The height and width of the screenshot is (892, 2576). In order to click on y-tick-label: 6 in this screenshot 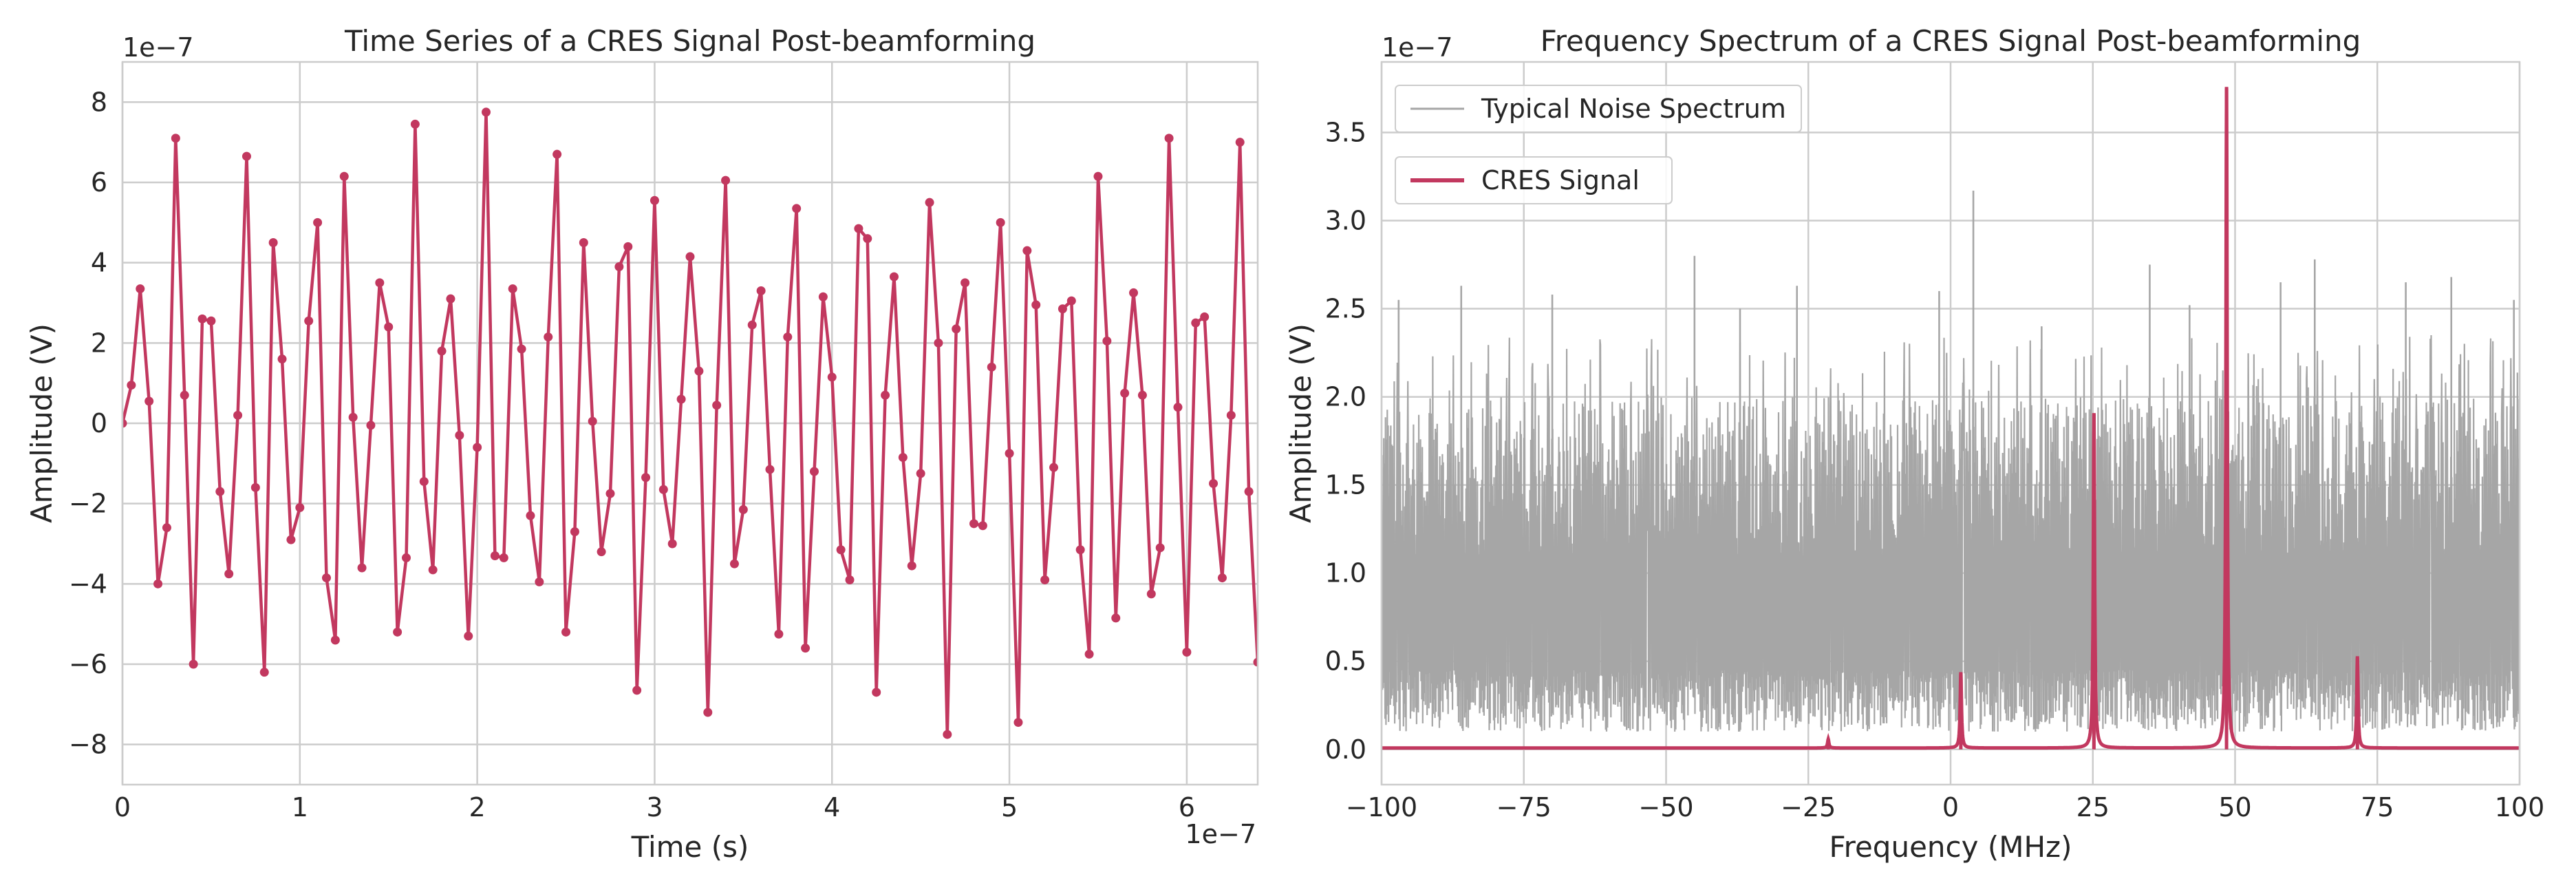, I will do `click(99, 182)`.